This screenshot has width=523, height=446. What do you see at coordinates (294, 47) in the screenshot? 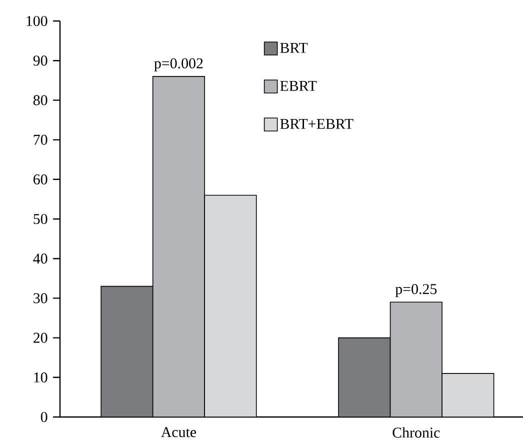
I see `legend-label: BRT` at bounding box center [294, 47].